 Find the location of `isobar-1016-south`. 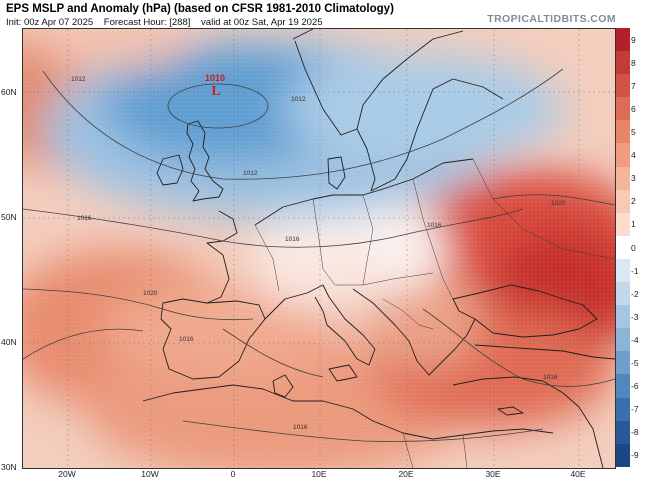

isobar-1016-south is located at coordinates (363, 431).